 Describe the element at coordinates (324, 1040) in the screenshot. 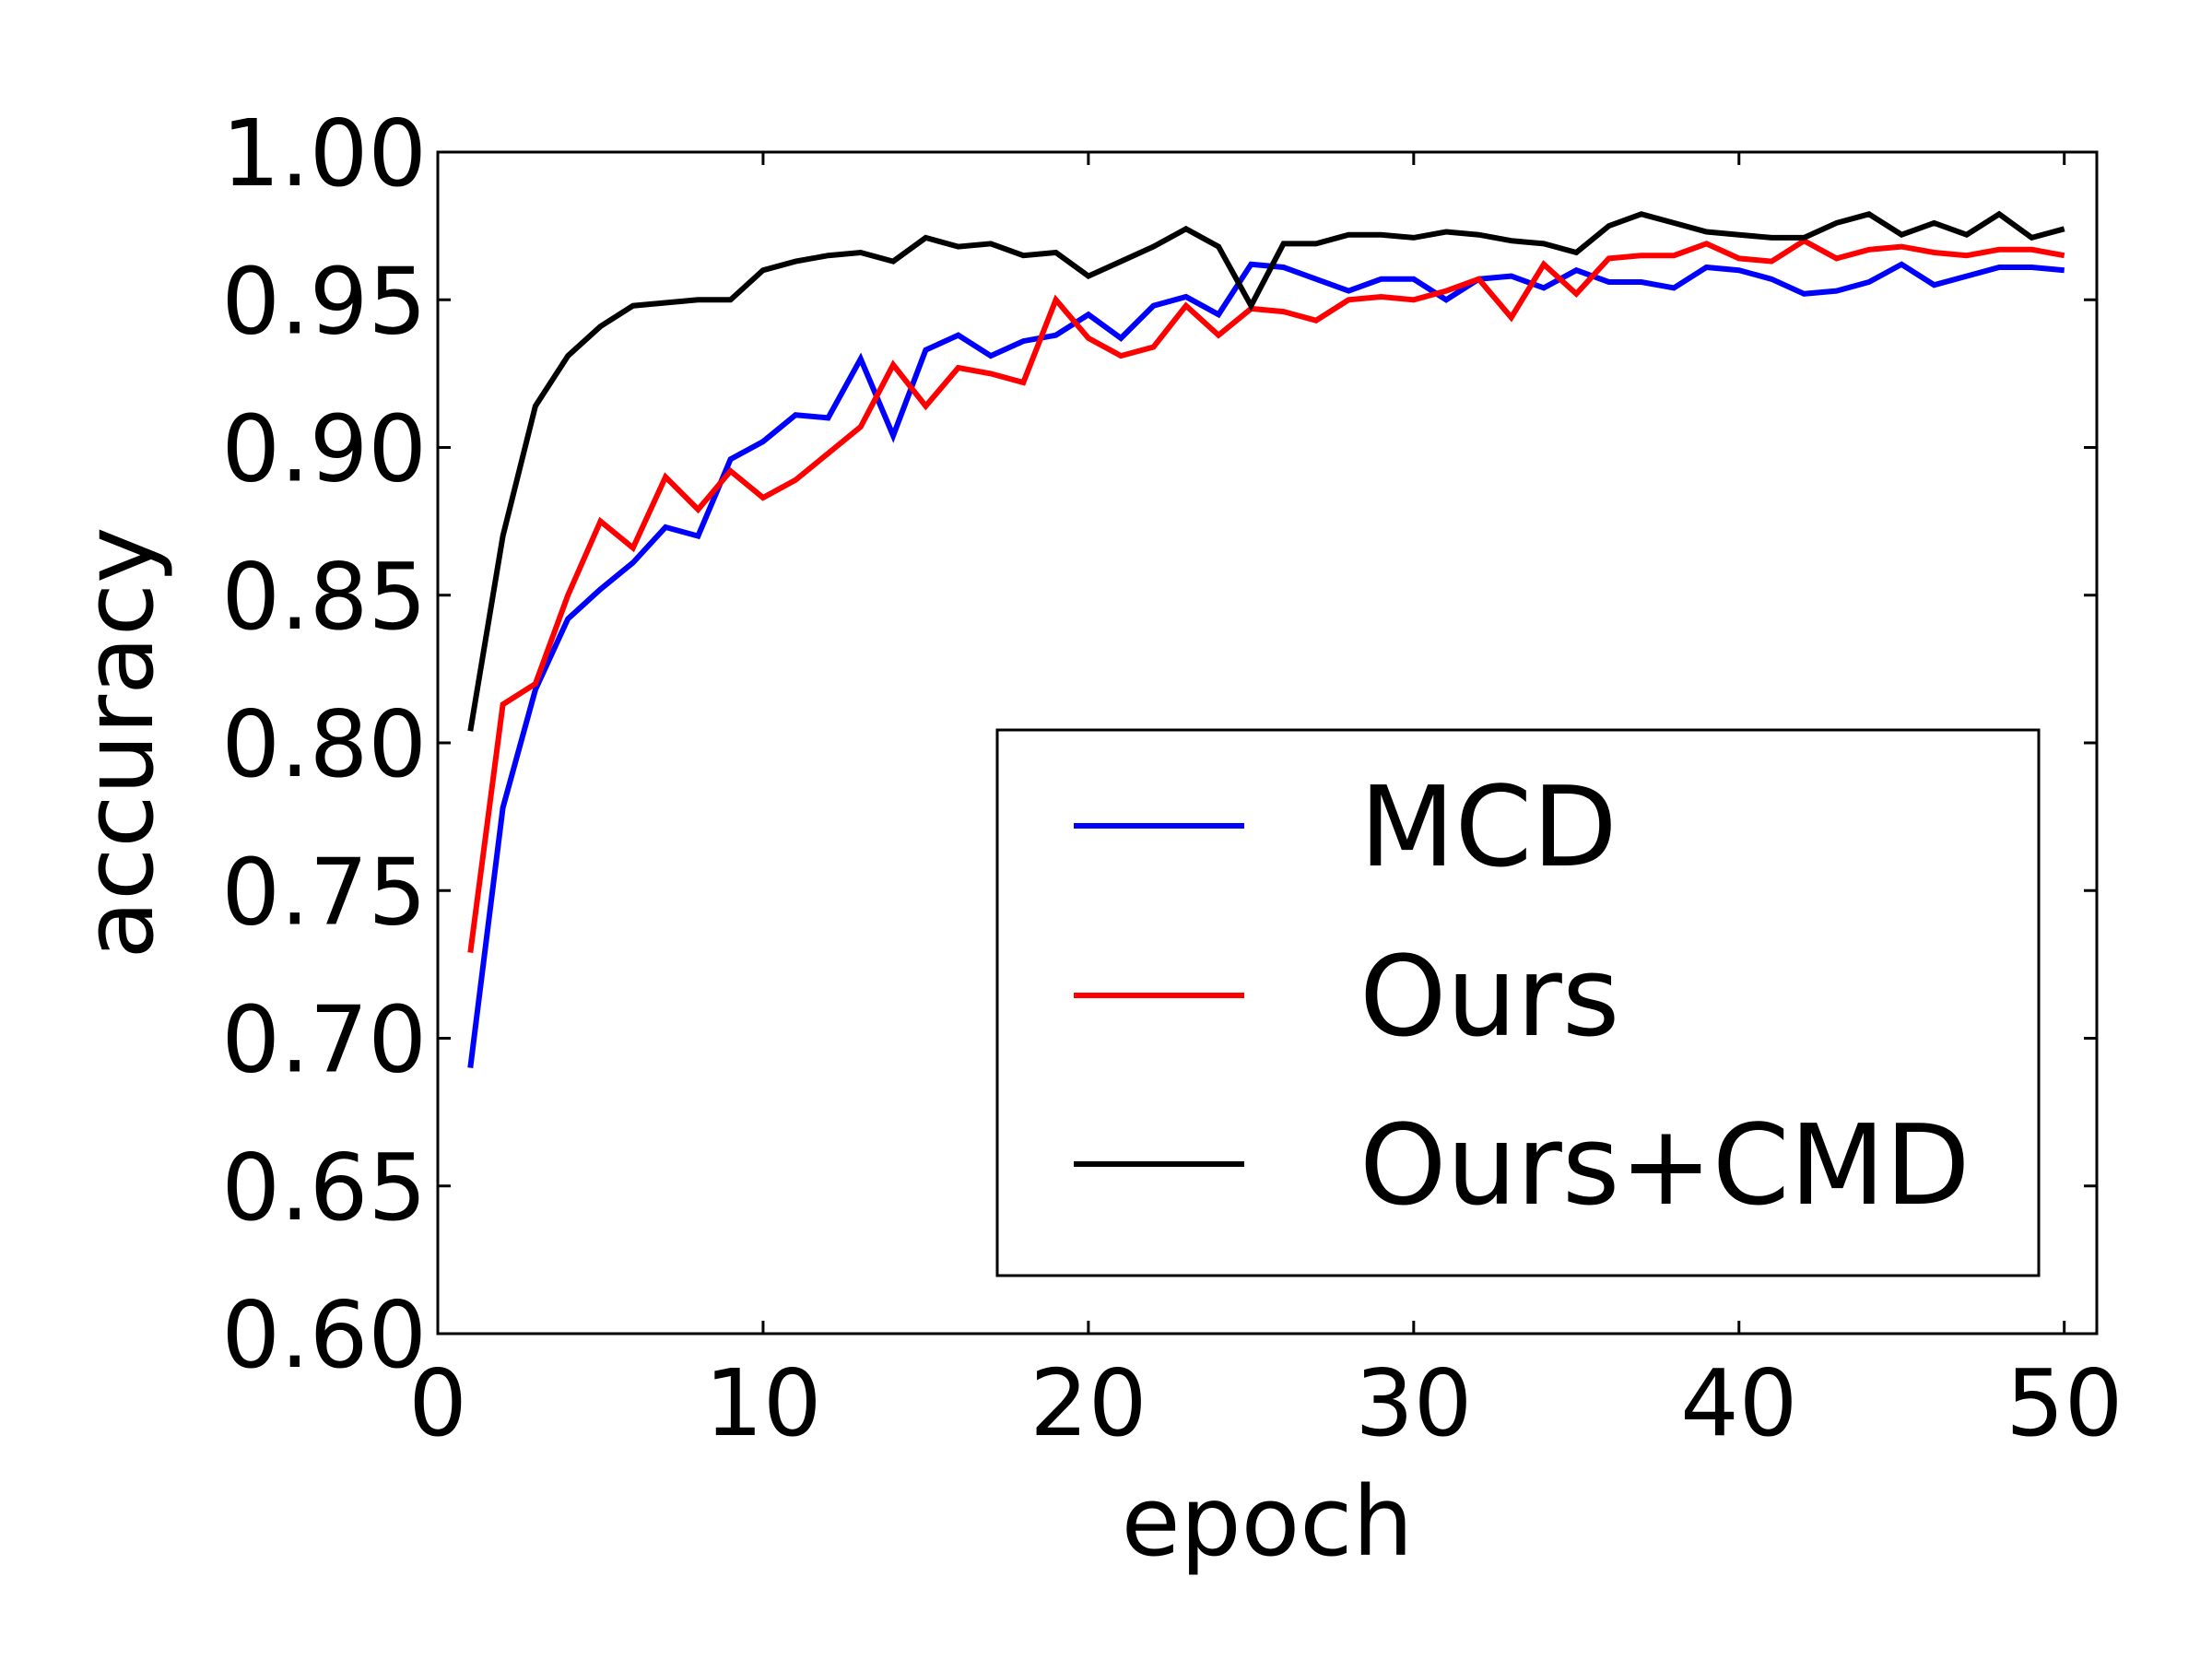

I see `y-tick-label: 0.70` at that location.